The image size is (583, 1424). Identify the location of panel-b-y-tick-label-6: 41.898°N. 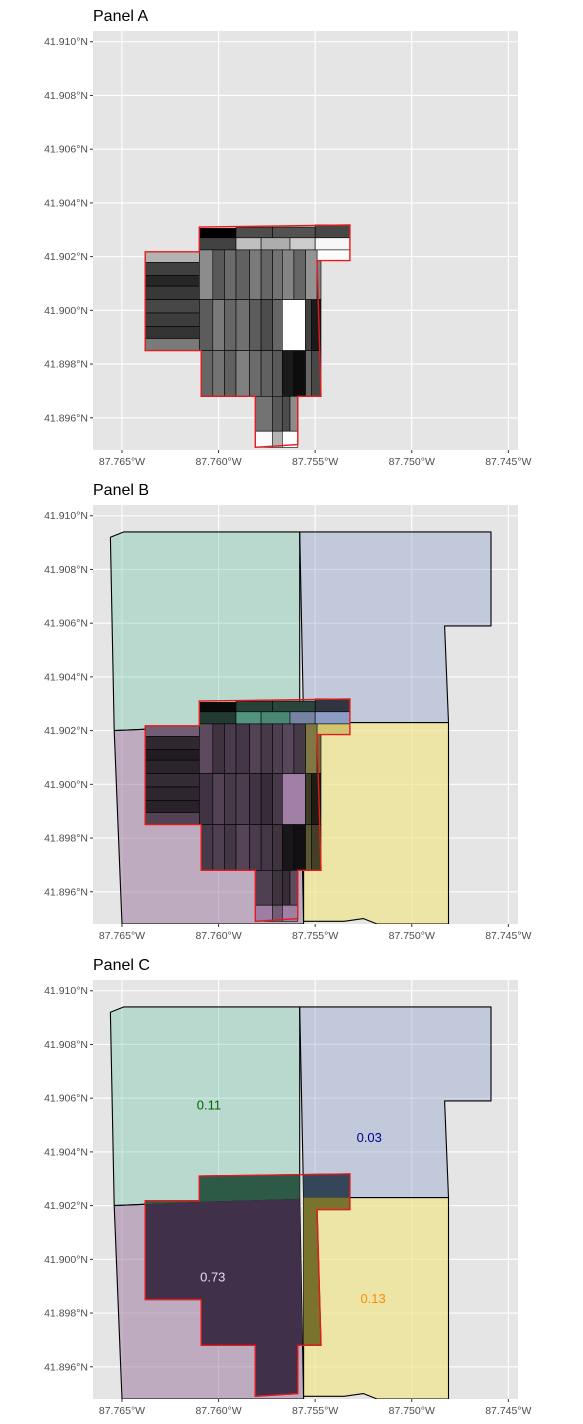
(66, 839).